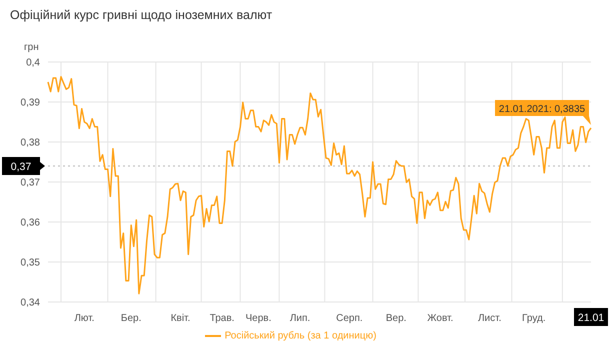  What do you see at coordinates (30, 103) in the screenshot?
I see `y-tick-label: 0,39` at bounding box center [30, 103].